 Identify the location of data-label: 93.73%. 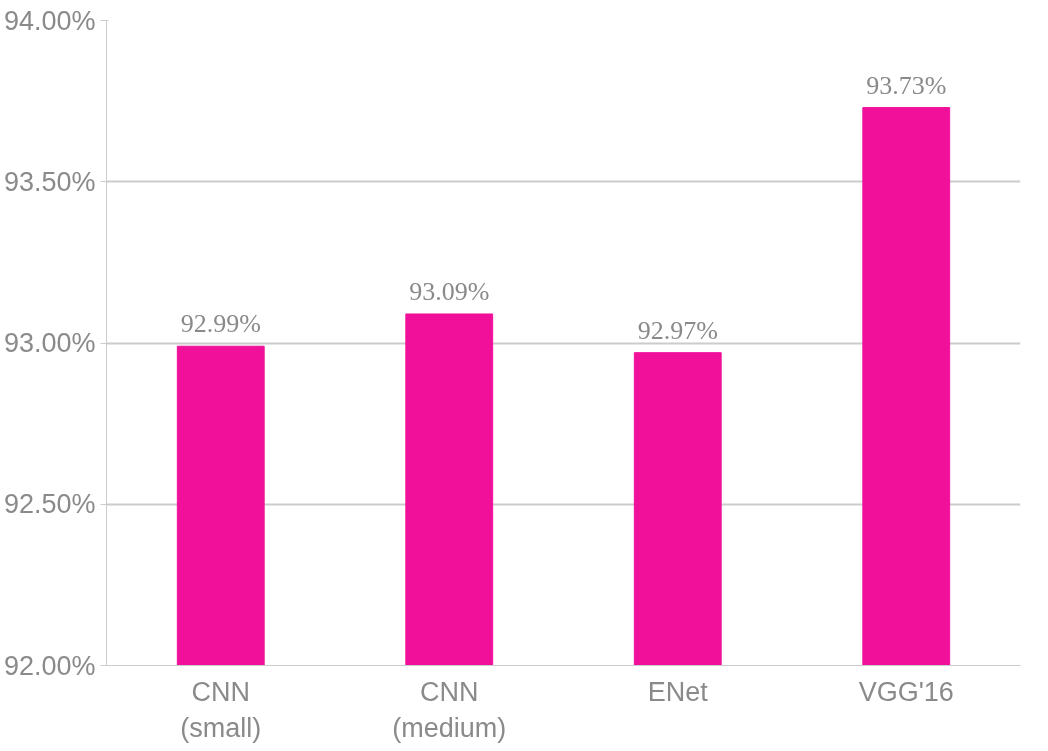
(906, 85).